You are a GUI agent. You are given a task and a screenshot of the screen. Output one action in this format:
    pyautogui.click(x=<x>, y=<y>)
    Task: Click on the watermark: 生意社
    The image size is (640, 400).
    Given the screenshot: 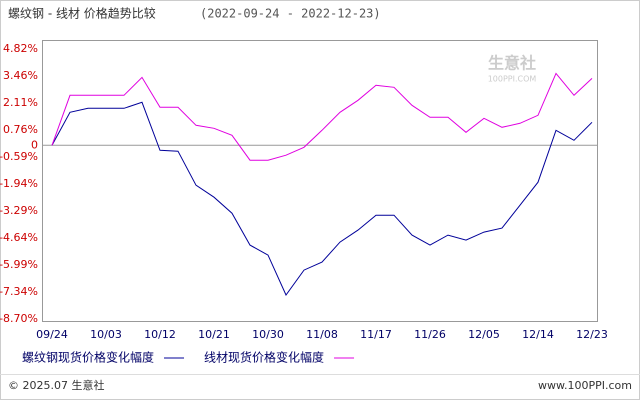 What is the action you would take?
    pyautogui.click(x=512, y=63)
    